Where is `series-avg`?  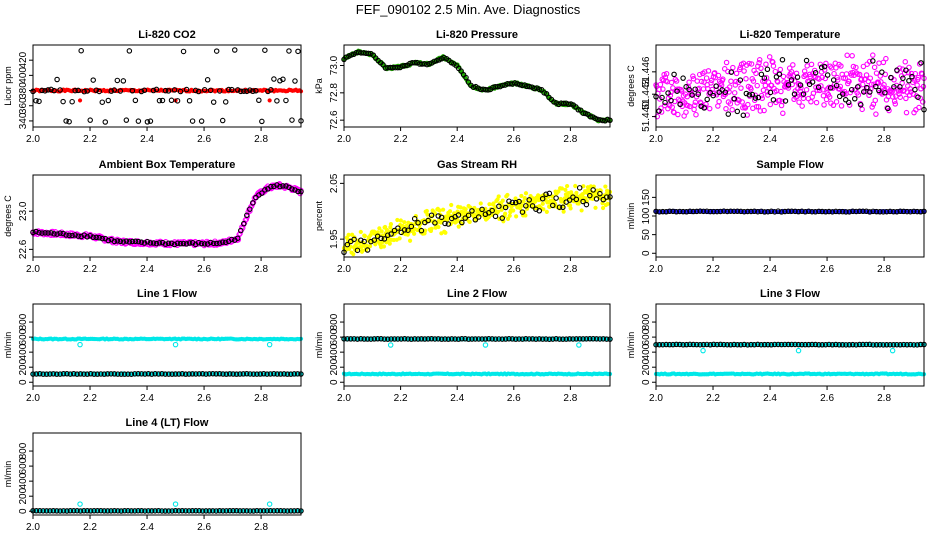 series-avg is located at coordinates (167, 86).